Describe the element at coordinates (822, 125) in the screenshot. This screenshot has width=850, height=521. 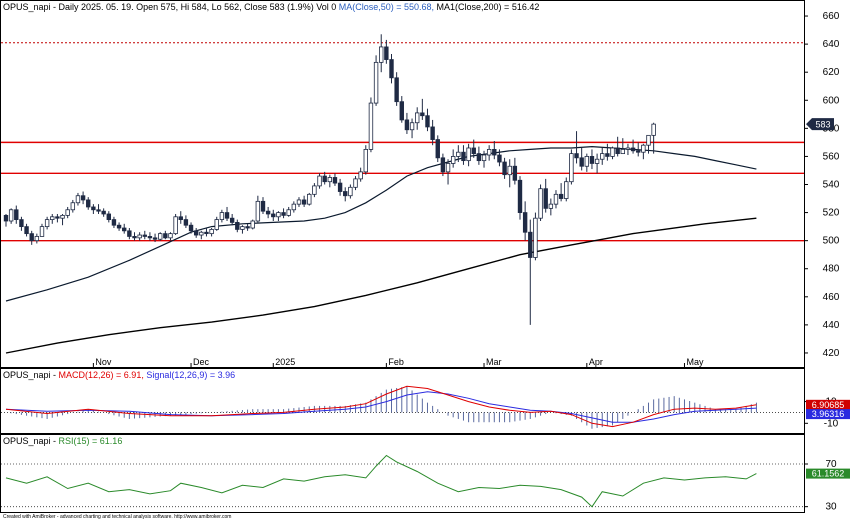
I see `last-price-label: 583` at that location.